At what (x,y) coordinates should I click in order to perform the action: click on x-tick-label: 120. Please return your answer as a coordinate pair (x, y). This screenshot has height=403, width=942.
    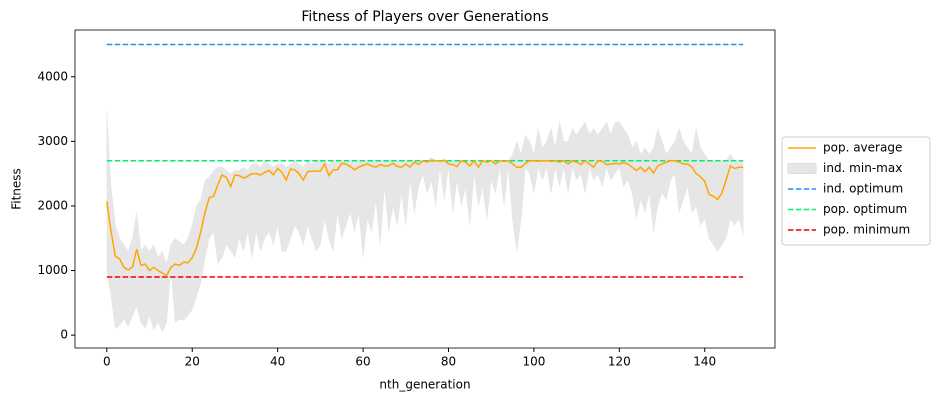
    Looking at the image, I should click on (619, 362).